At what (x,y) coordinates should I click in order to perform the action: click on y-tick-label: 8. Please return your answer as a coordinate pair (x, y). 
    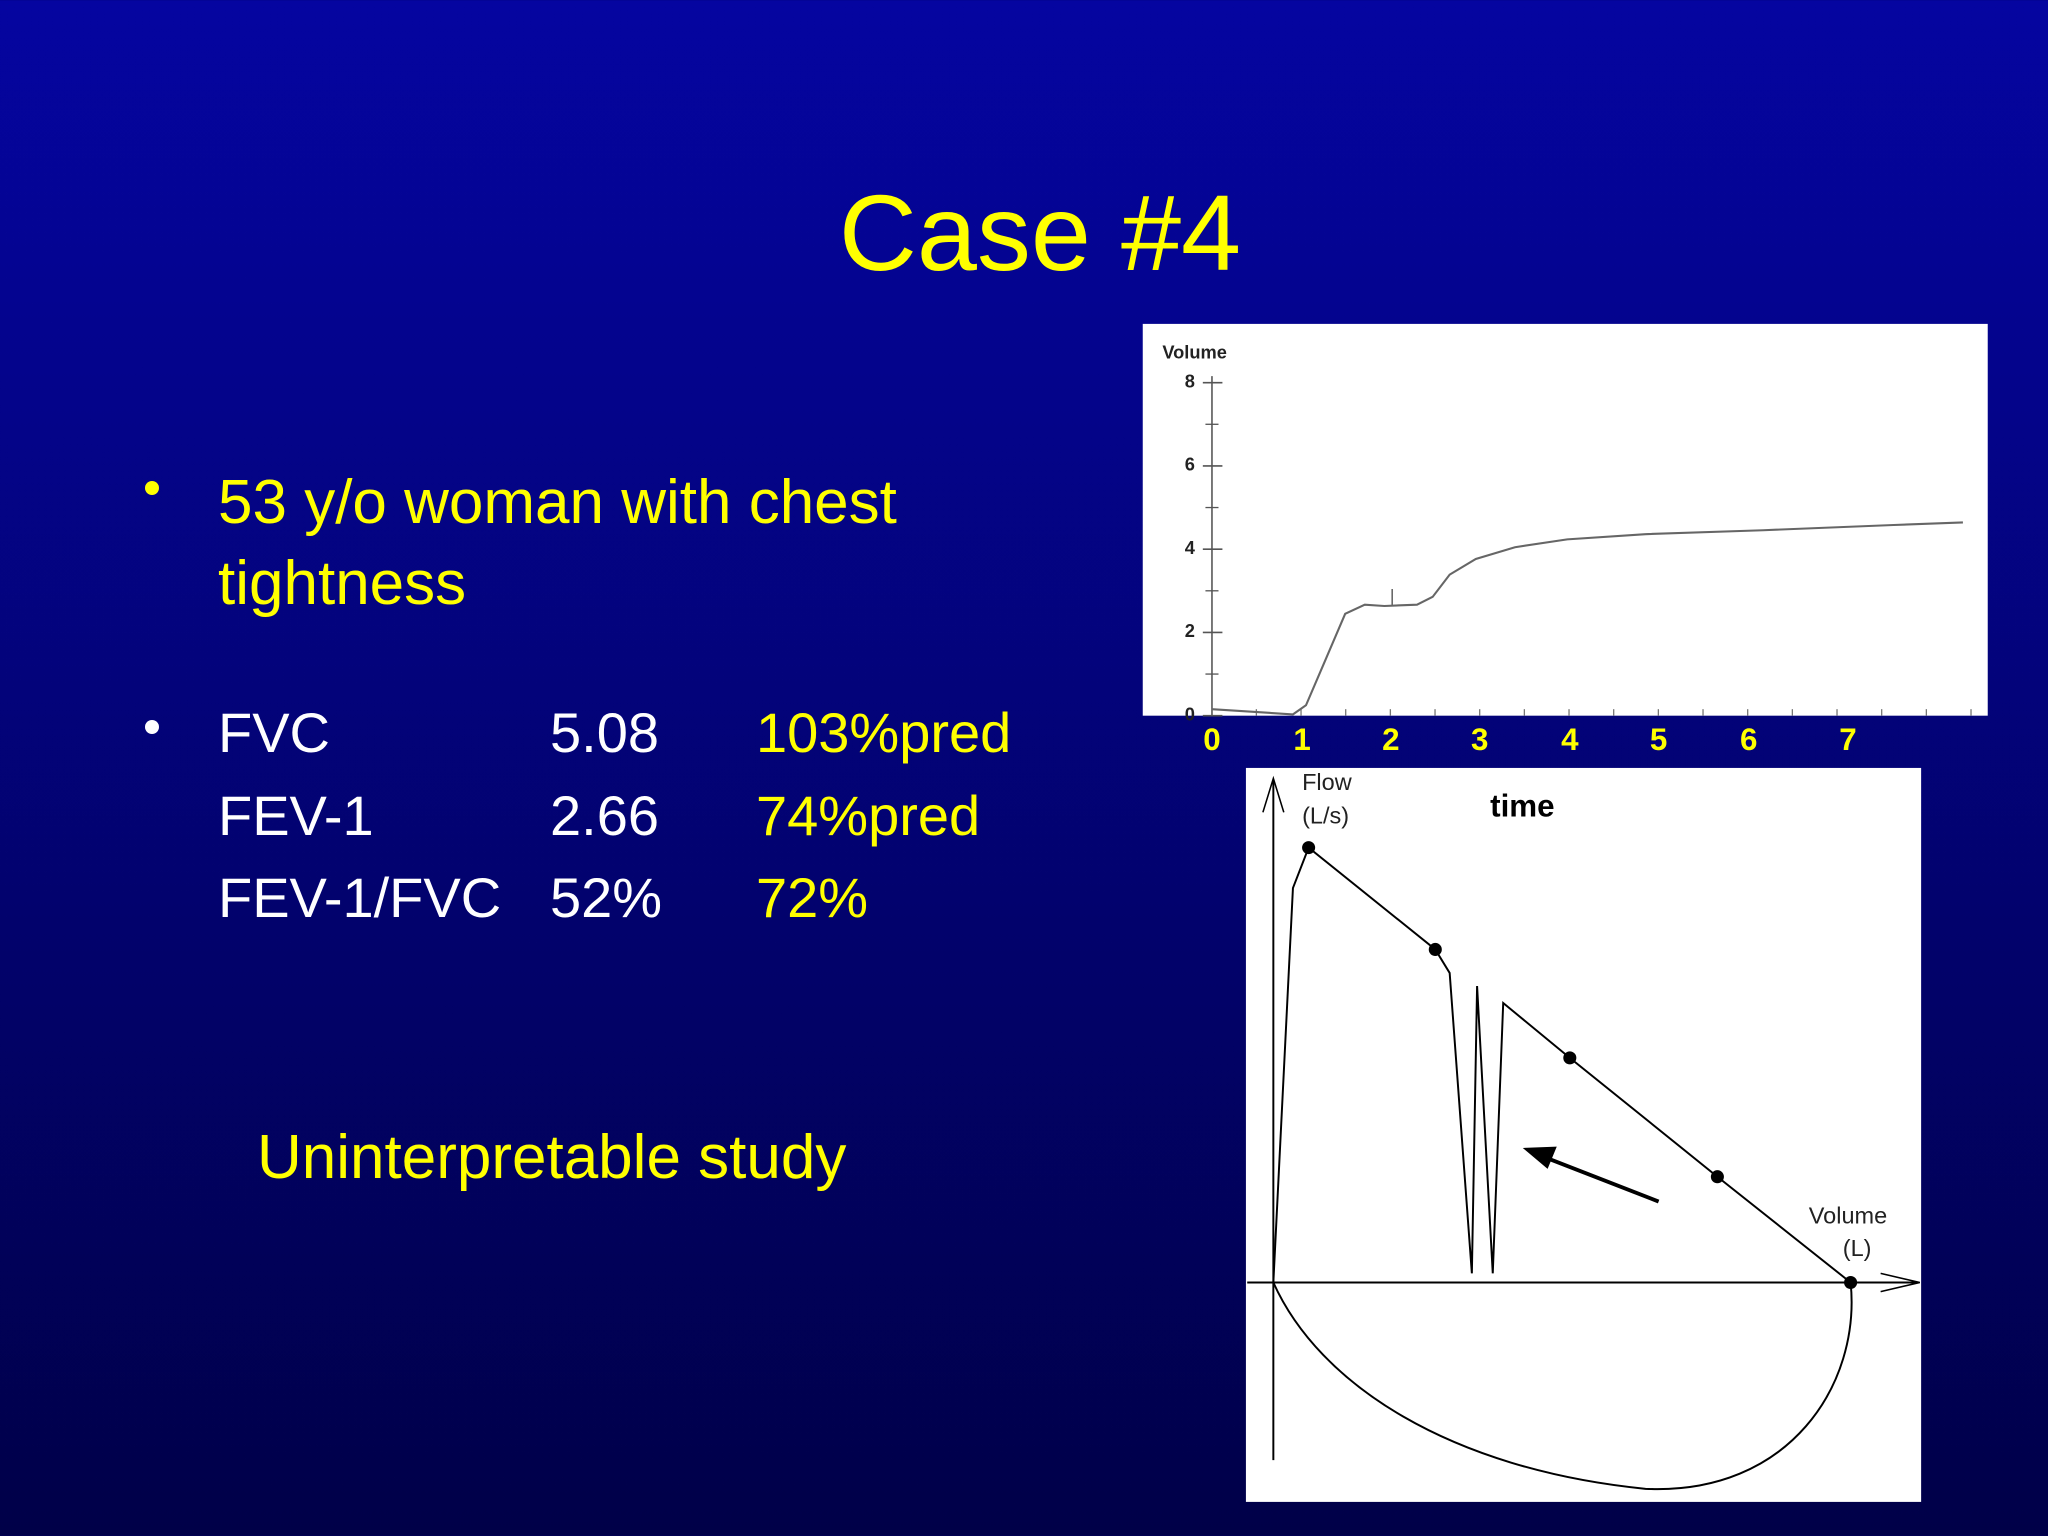
    Looking at the image, I should click on (1190, 380).